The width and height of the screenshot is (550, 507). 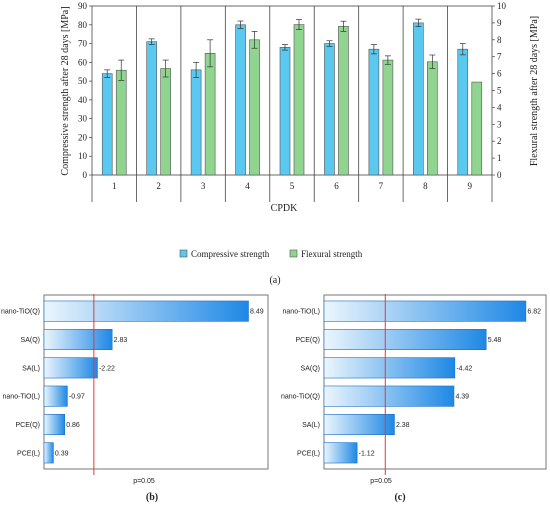 What do you see at coordinates (499, 40) in the screenshot?
I see `y2-tick-label: 8` at bounding box center [499, 40].